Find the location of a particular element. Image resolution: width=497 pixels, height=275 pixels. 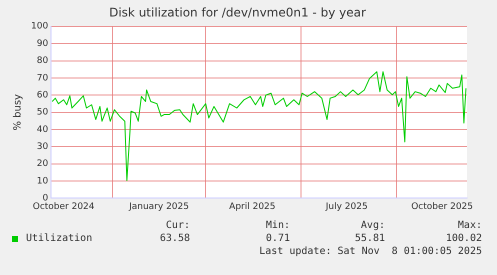

text: Cur: is located at coordinates (178, 225).